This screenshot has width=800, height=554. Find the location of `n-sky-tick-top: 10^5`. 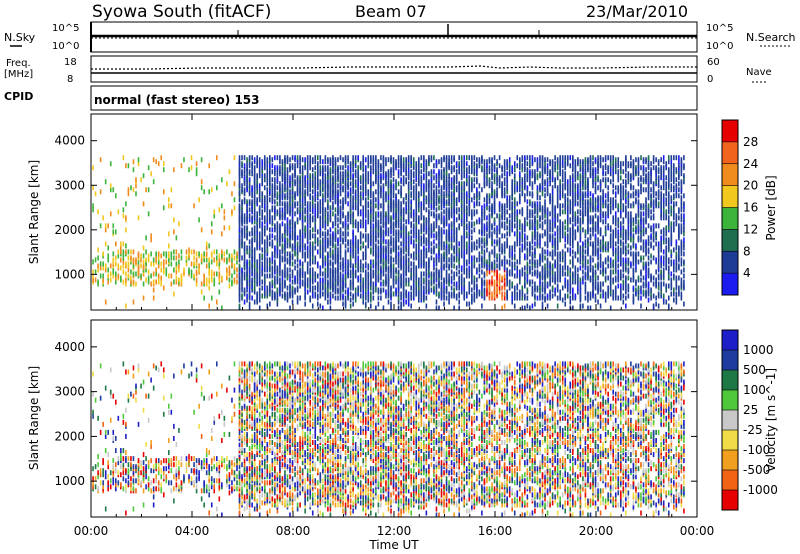

n-sky-tick-top: 10^5 is located at coordinates (65, 28).